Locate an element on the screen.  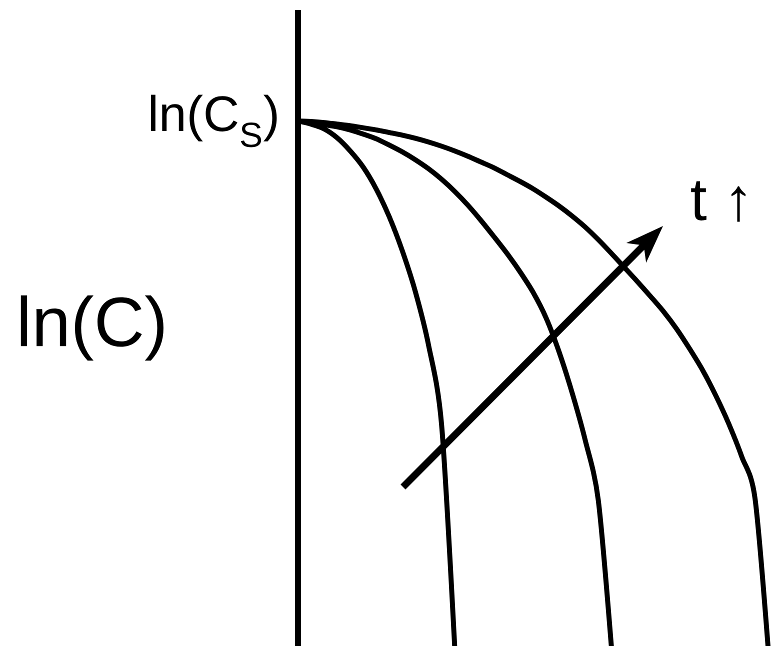
annotation: t ↑ is located at coordinates (718, 201).